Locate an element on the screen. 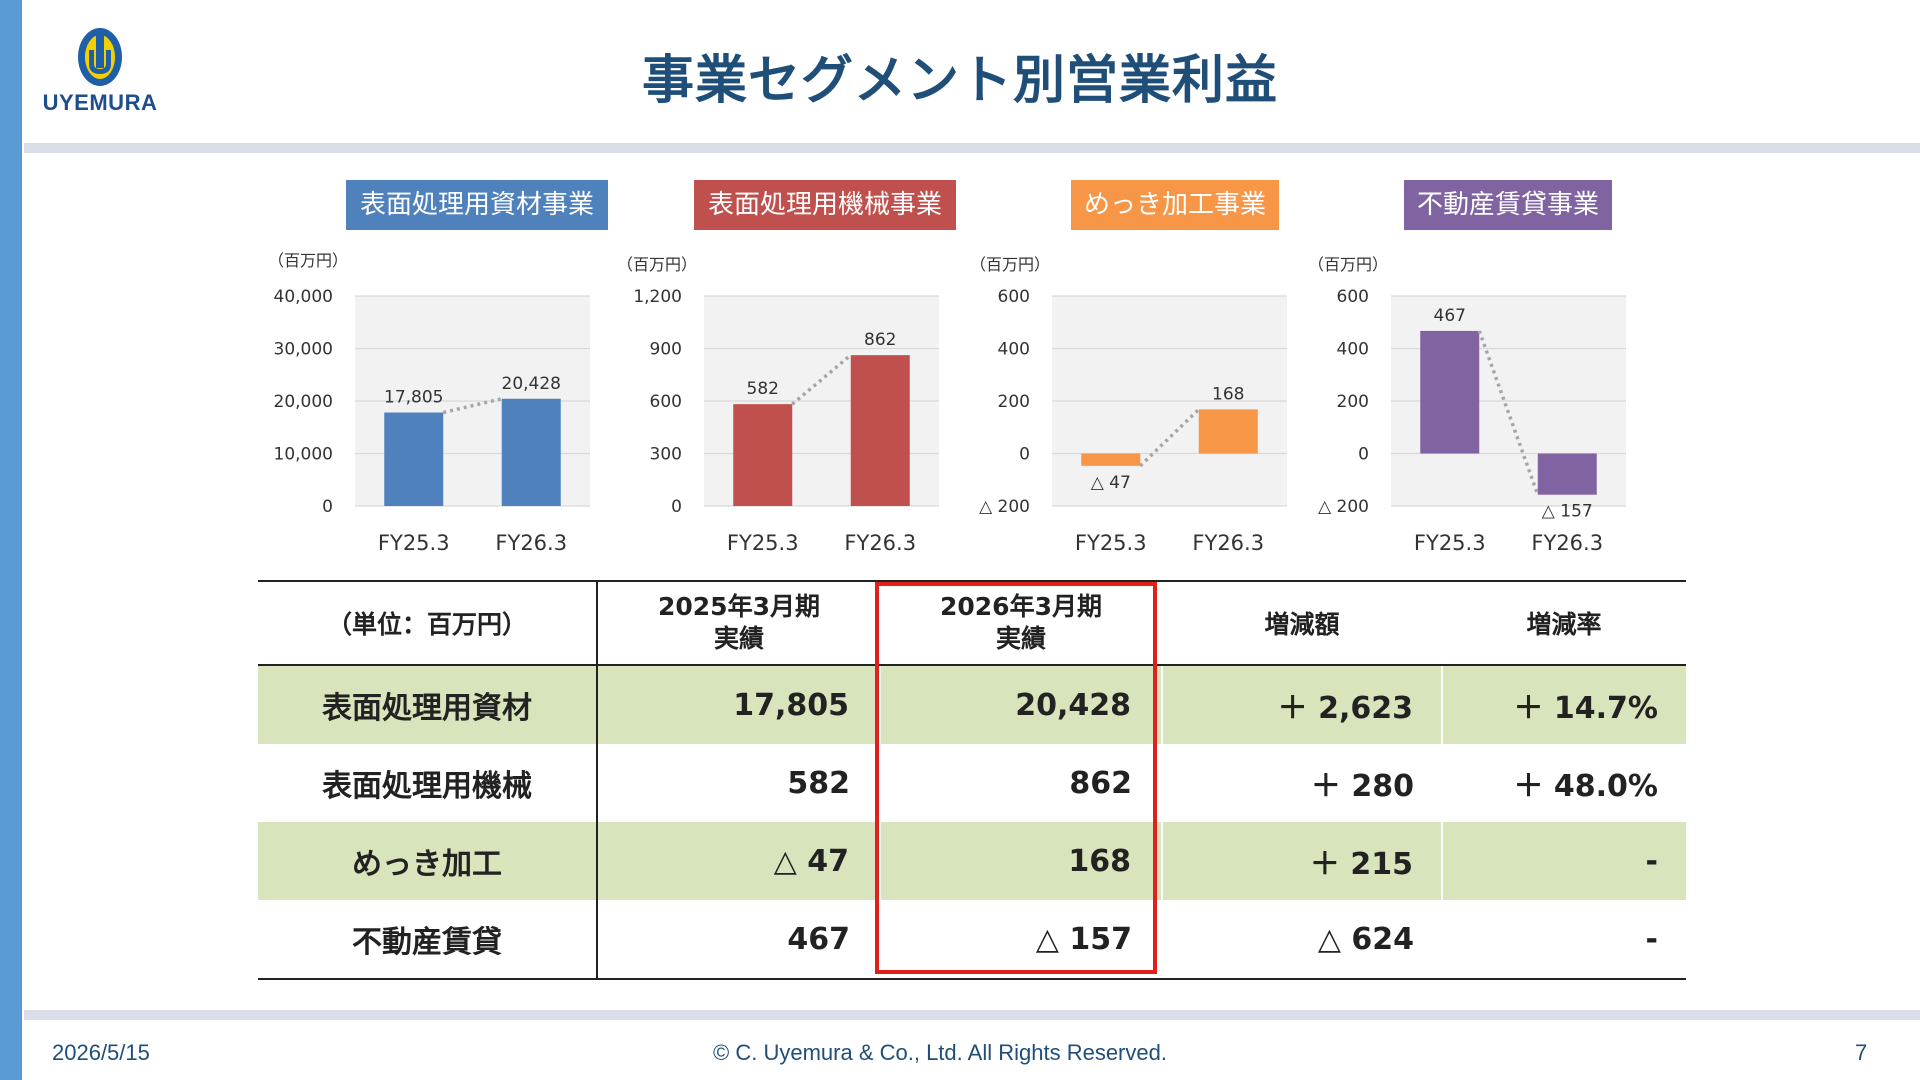  machinery-bar-chart: 0 300 600 900 1,200 582 FY25.3 862 FY26.3 is located at coordinates (786, 421).